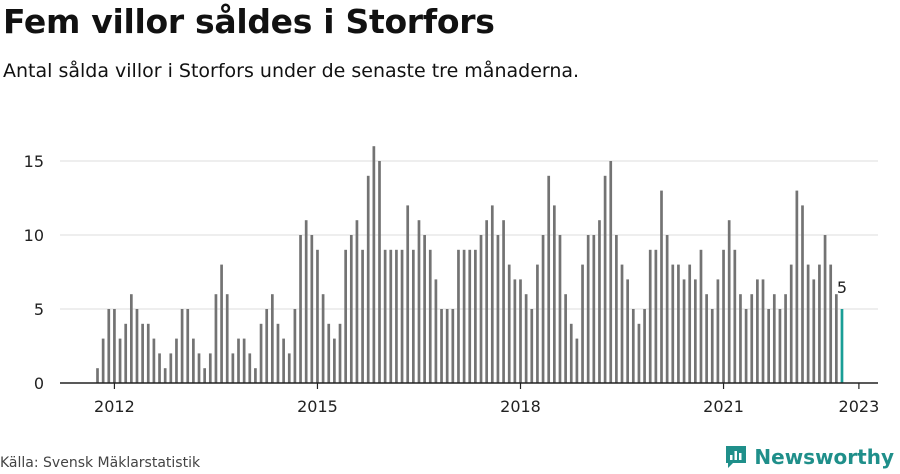  Describe the element at coordinates (39, 383) in the screenshot. I see `y-tick-label: 0` at that location.